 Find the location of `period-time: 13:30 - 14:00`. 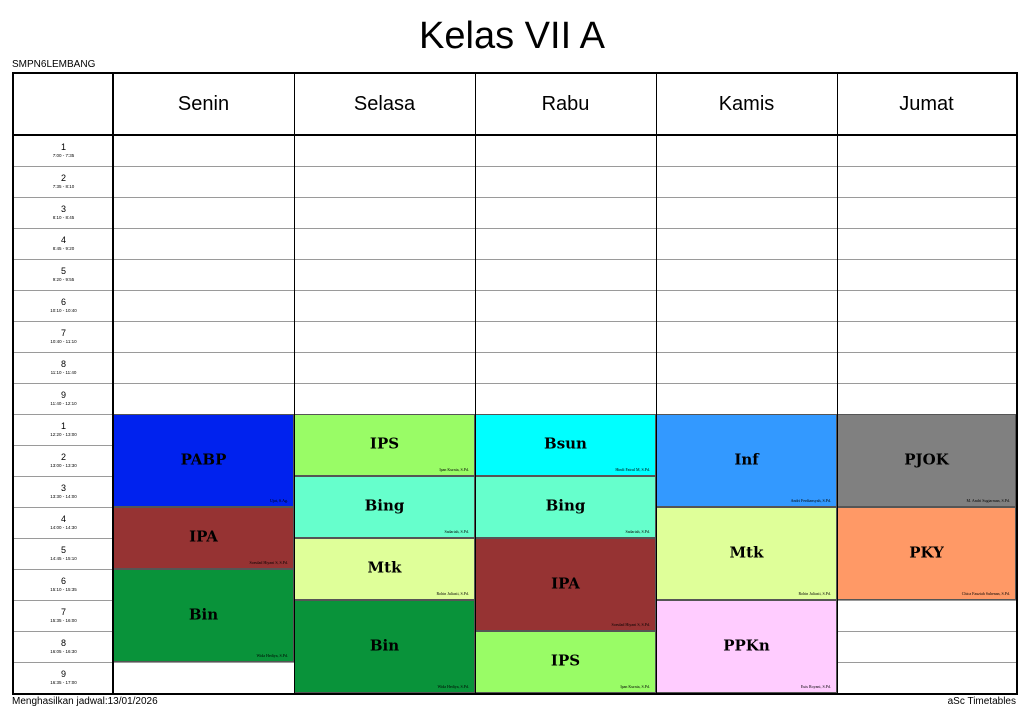

period-time: 13:30 - 14:00 is located at coordinates (63, 496).